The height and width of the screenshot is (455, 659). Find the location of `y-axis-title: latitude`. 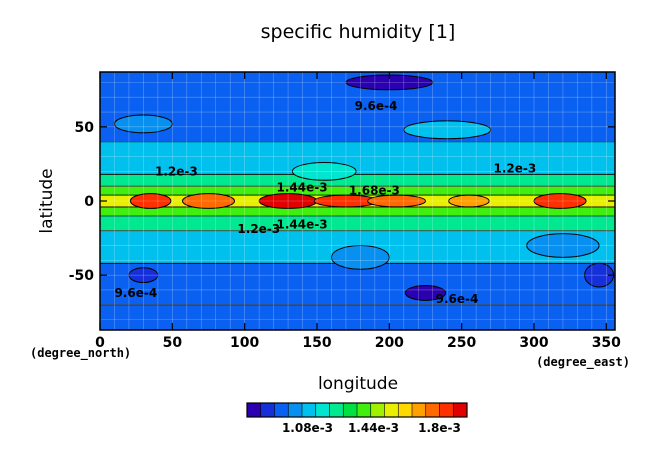

y-axis-title: latitude is located at coordinates (47, 200).